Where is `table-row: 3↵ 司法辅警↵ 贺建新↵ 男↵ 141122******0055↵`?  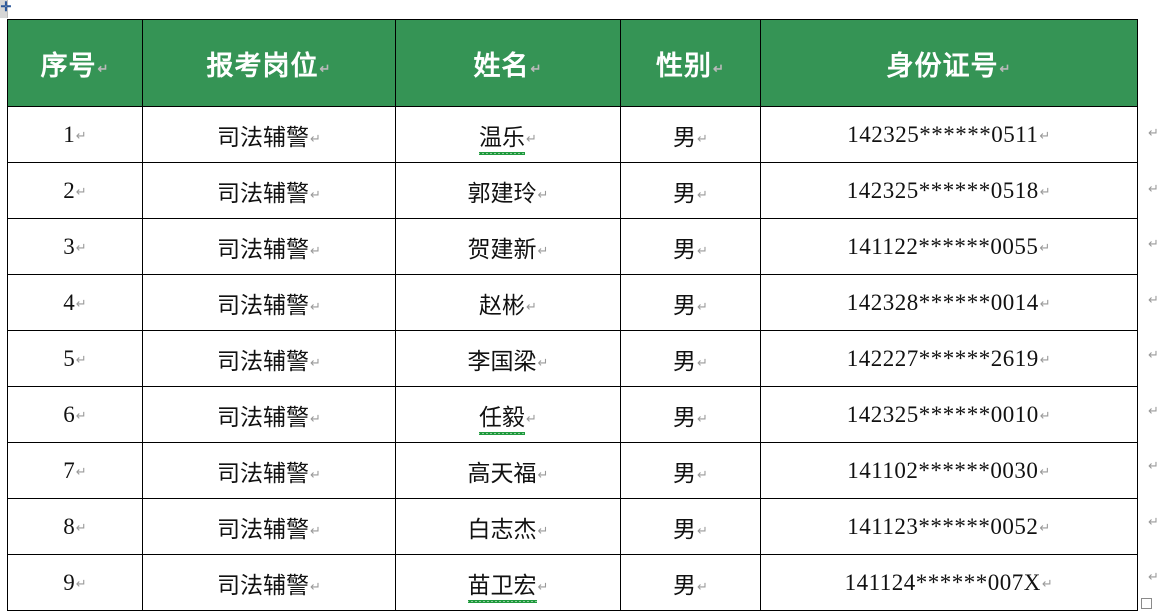 table-row: 3↵ 司法辅警↵ 贺建新↵ 男↵ 141122******0055↵ is located at coordinates (572, 246).